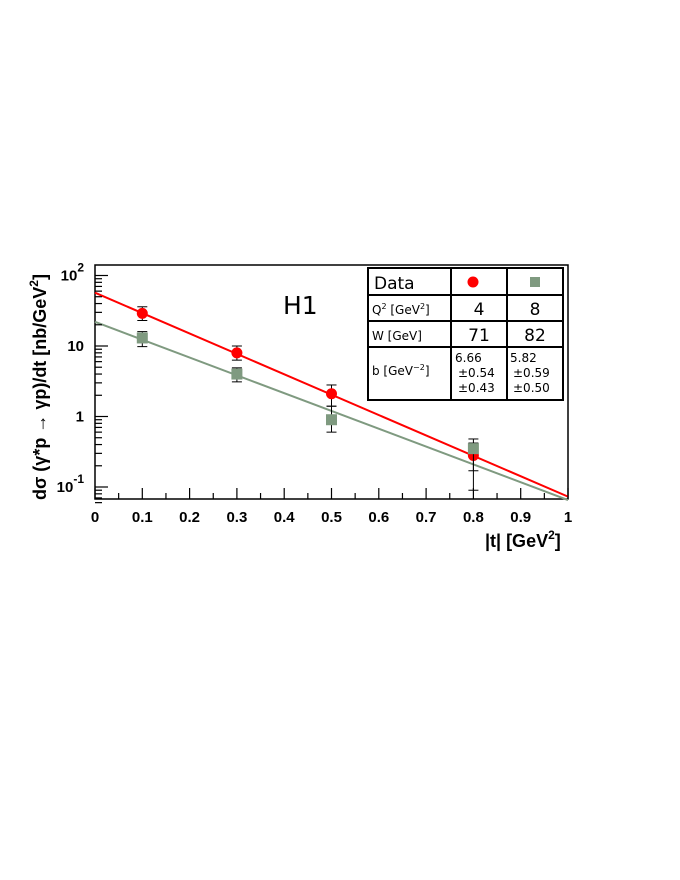 This screenshot has width=680, height=880. I want to click on table-b-value-1: 6.66, so click(468, 358).